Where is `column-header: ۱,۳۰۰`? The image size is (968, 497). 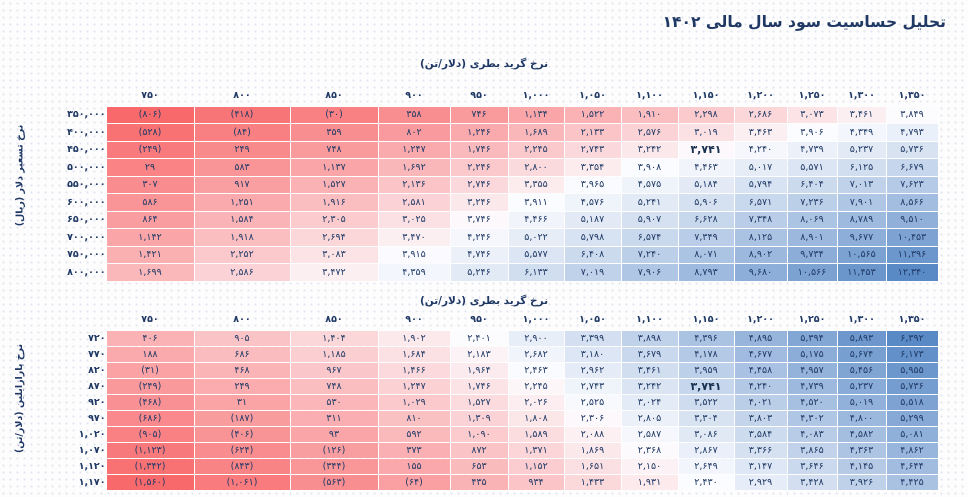
column-header: ۱,۳۰۰ is located at coordinates (861, 319).